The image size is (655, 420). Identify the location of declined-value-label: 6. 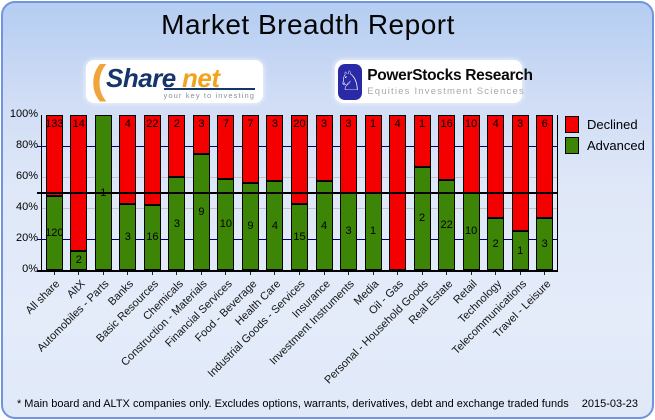
(544, 124).